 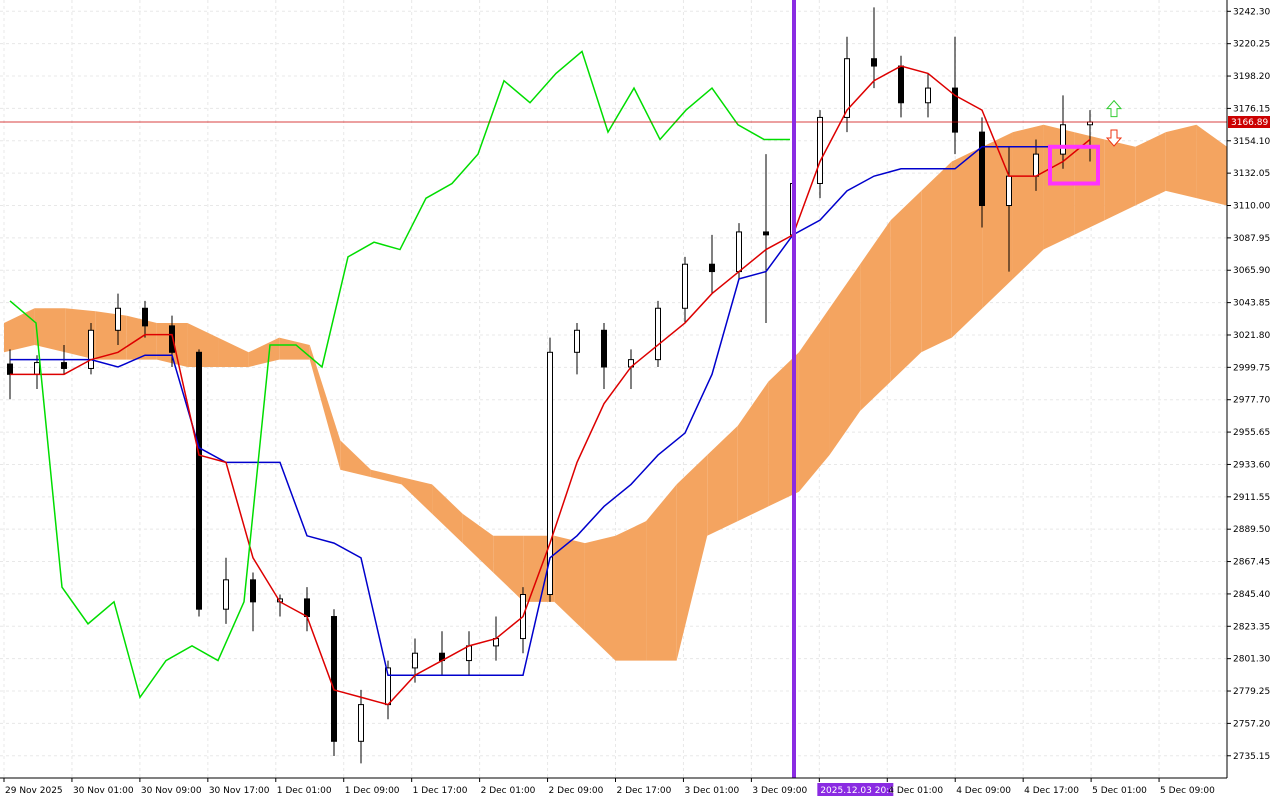 What do you see at coordinates (508, 791) in the screenshot?
I see `x-tick-label: 2 Dec 01:00` at bounding box center [508, 791].